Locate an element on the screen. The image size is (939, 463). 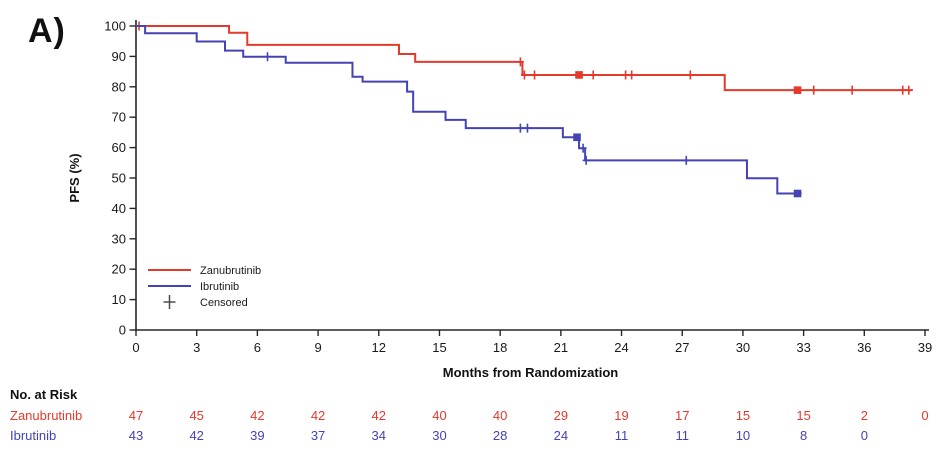
y-tick-label: 10 is located at coordinates (119, 299).